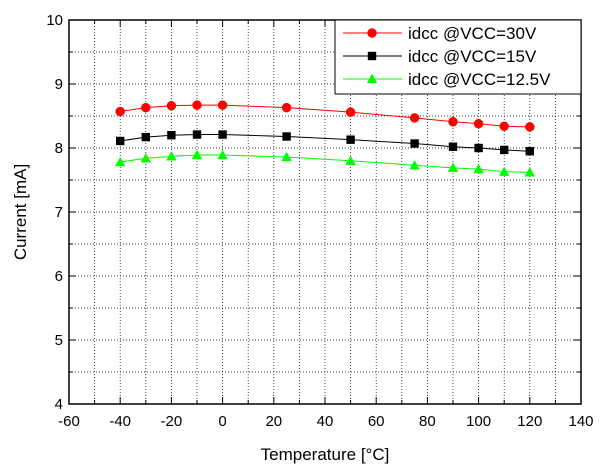 Image resolution: width=604 pixels, height=467 pixels. What do you see at coordinates (472, 56) in the screenshot?
I see `legend-label: idcc @VCC=15V` at bounding box center [472, 56].